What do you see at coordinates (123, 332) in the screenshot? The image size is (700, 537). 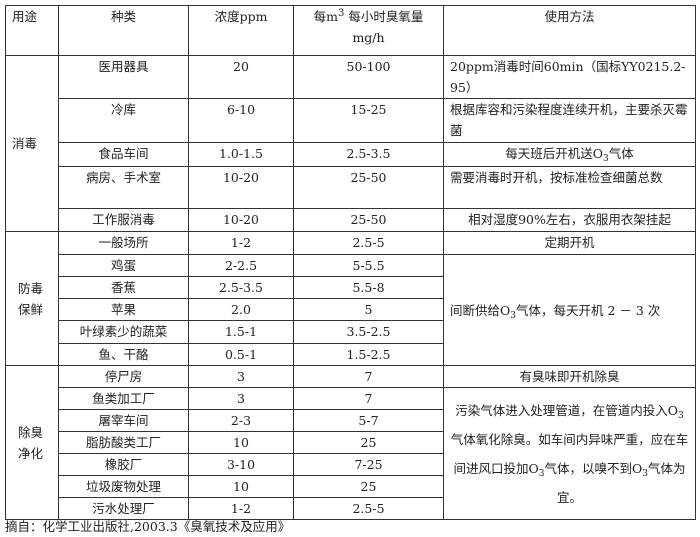 I see `cell-type: 叶绿素少的蔬菜` at bounding box center [123, 332].